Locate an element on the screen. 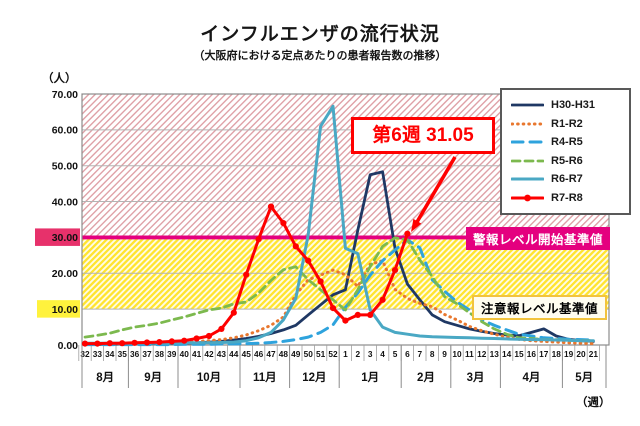 The image size is (640, 426). legend-swatch-H30-H31 is located at coordinates (527, 105).